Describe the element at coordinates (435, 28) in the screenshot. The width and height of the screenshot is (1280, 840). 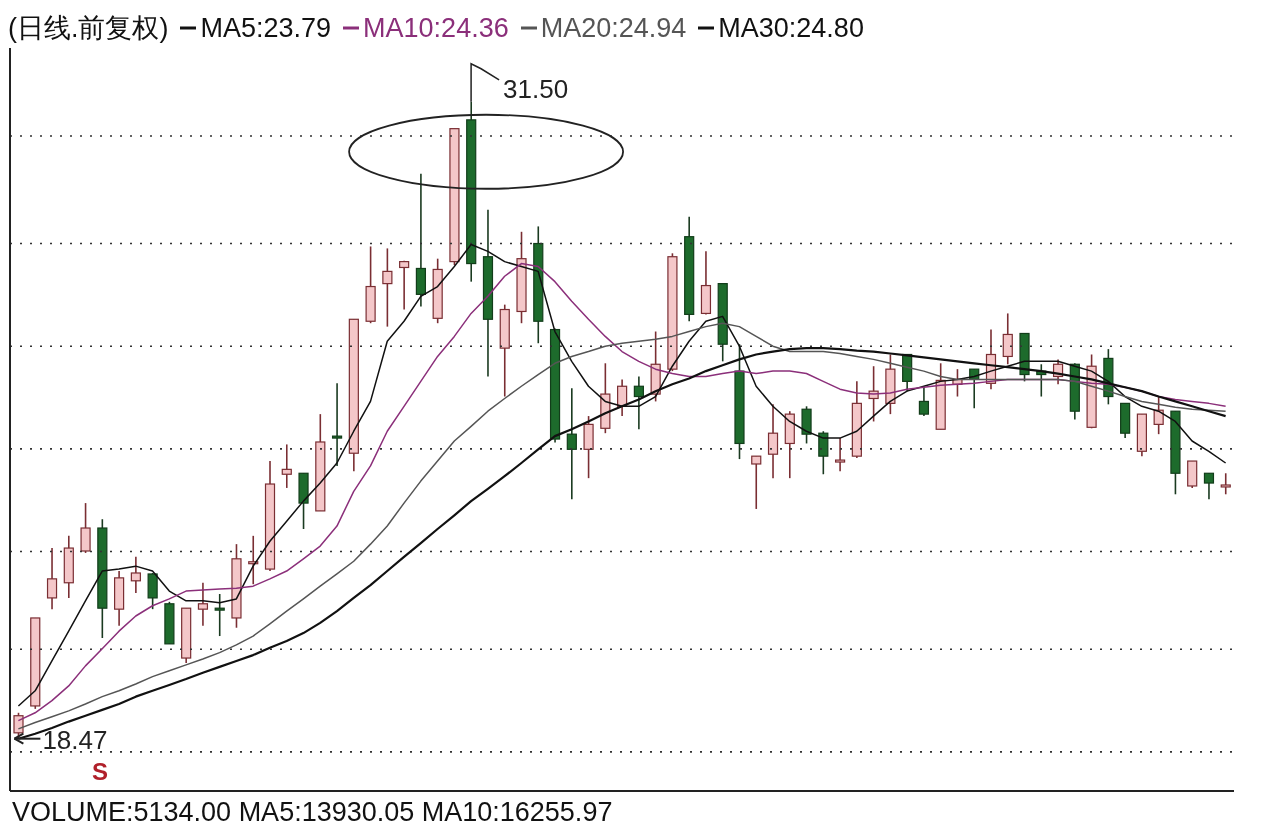
I see `legend-label: MA10:24.36` at that location.